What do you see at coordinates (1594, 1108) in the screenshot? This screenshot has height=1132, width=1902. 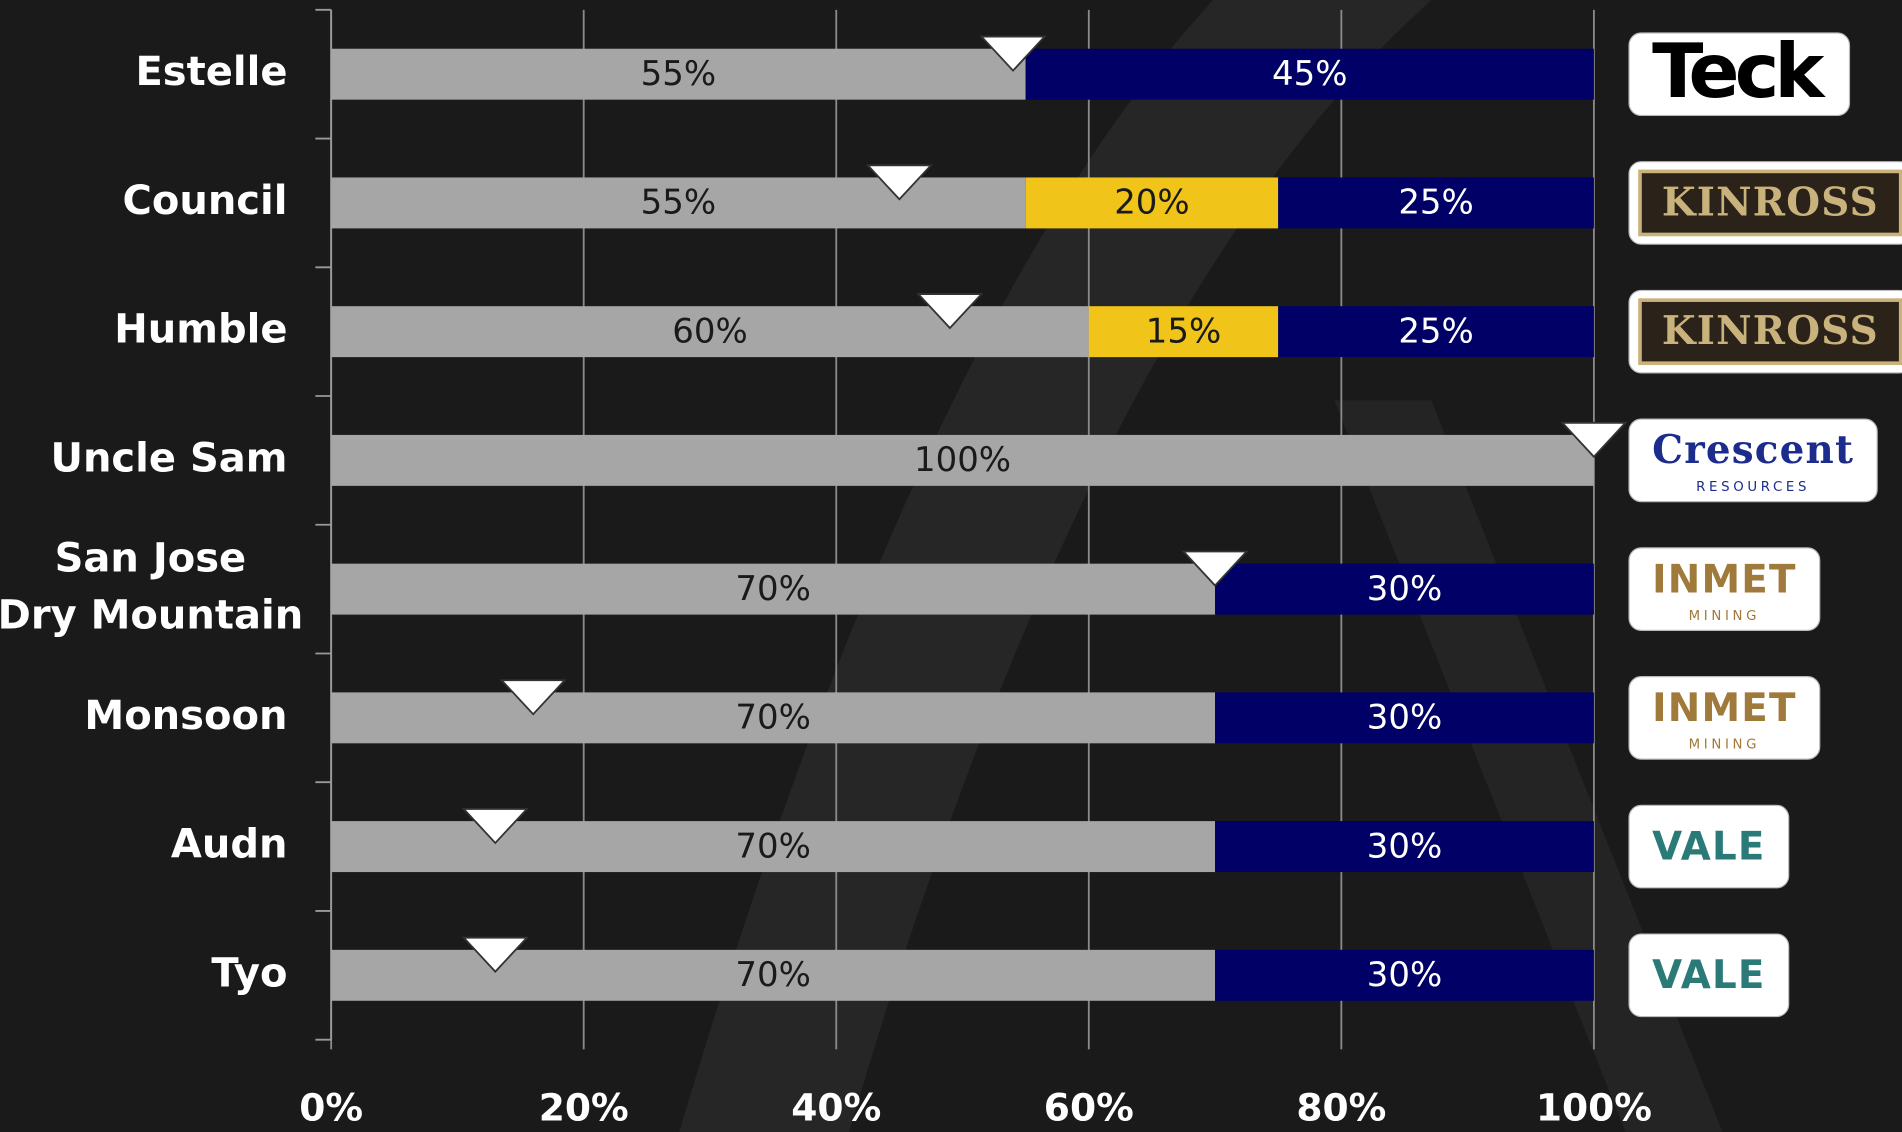 I see `x-tick-label: 100%` at bounding box center [1594, 1108].